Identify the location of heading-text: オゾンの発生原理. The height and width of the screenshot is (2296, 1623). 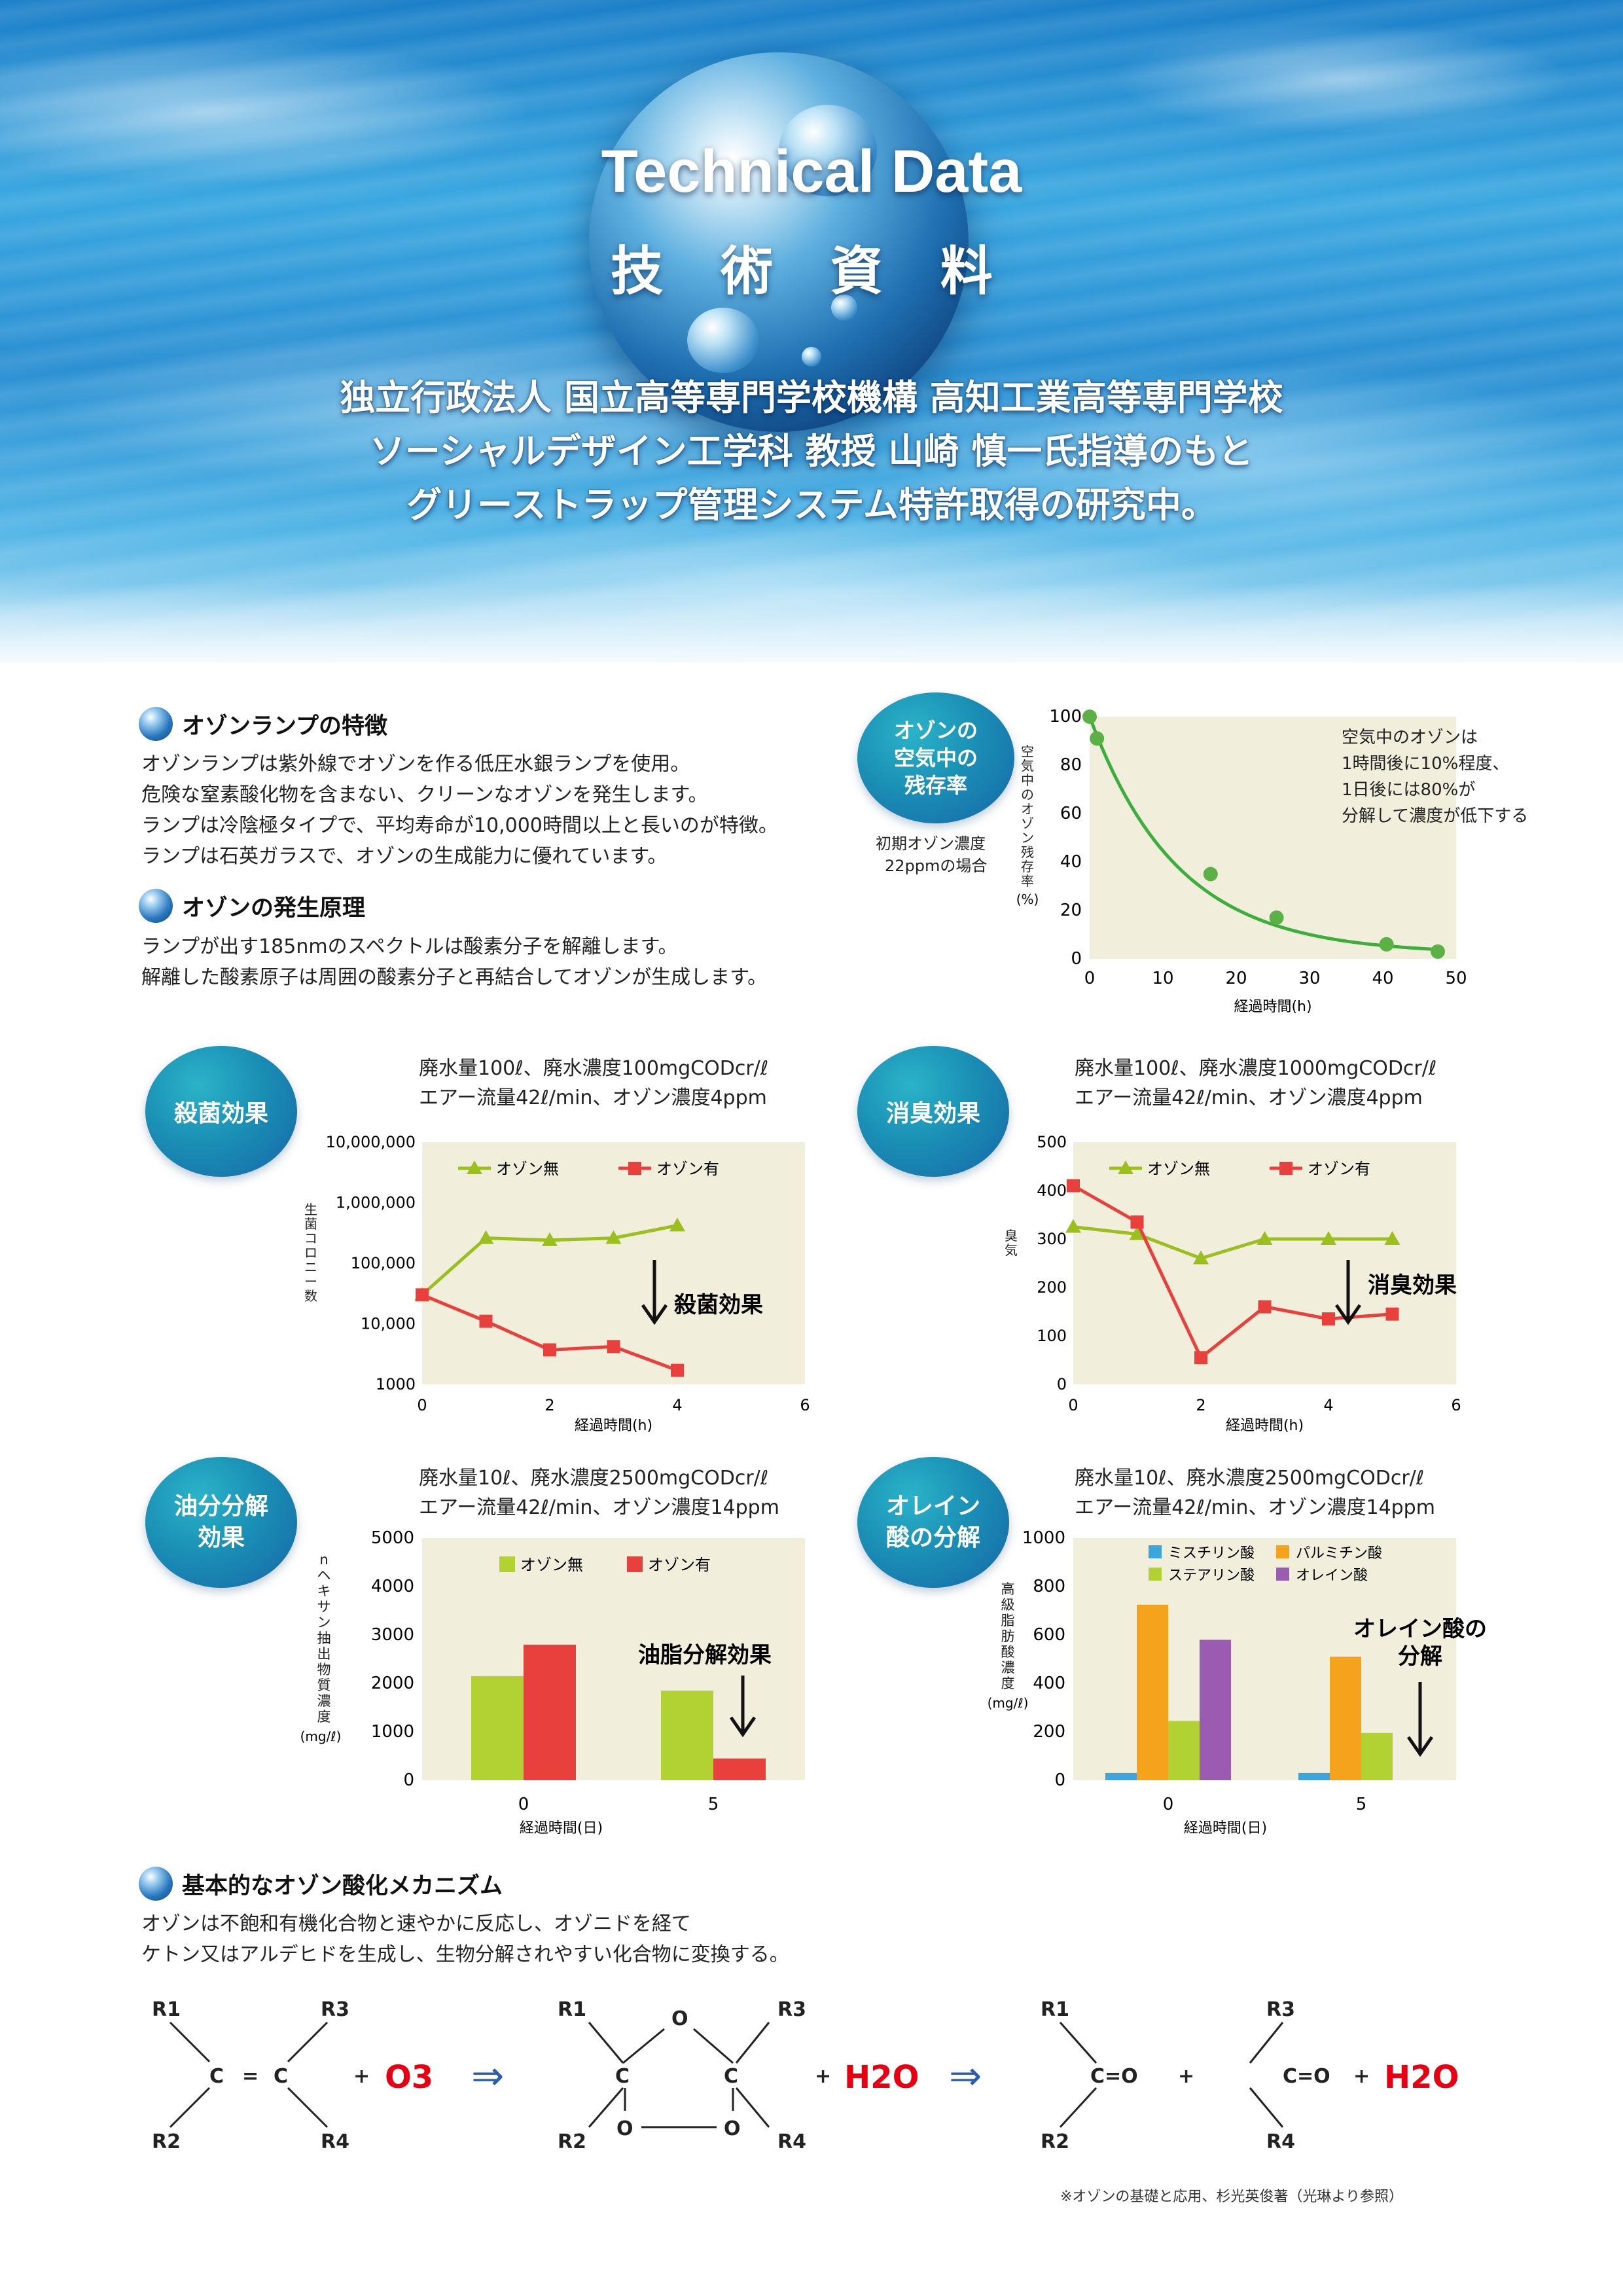
(274, 908).